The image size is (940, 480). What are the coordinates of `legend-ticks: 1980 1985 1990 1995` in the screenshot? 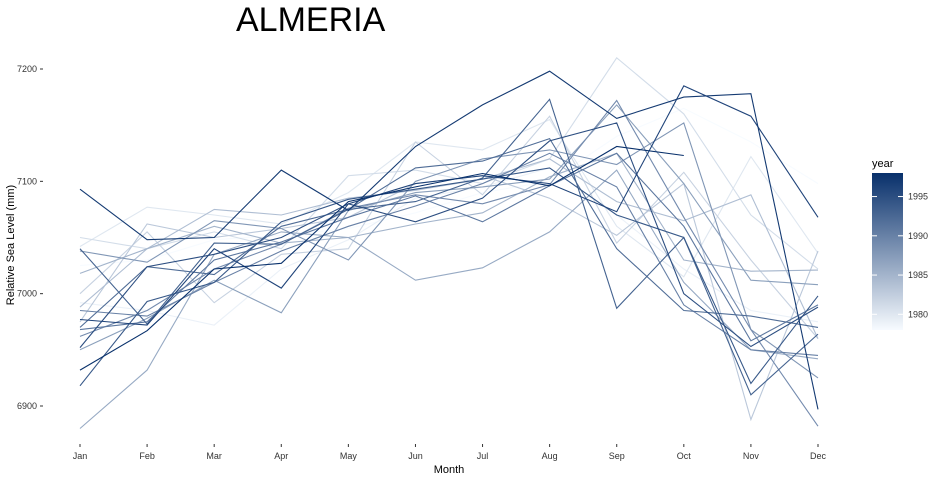 It's located at (900, 255).